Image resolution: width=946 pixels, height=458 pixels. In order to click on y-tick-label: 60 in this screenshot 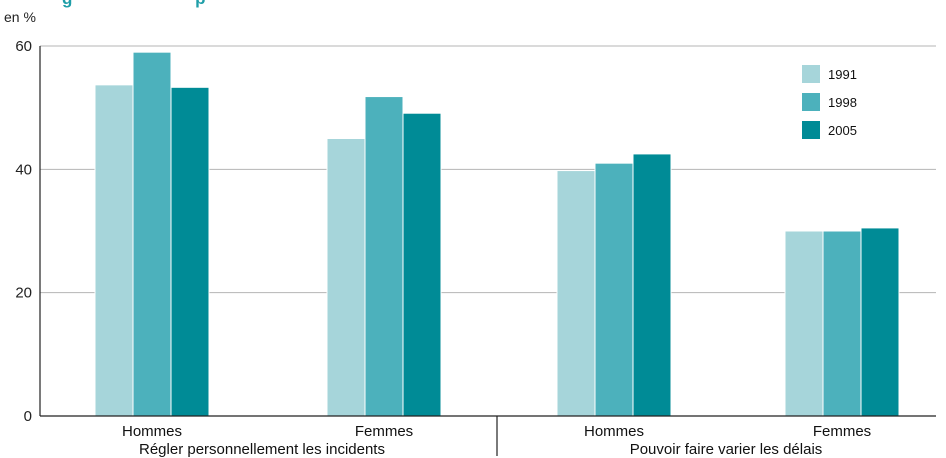, I will do `click(23, 46)`.